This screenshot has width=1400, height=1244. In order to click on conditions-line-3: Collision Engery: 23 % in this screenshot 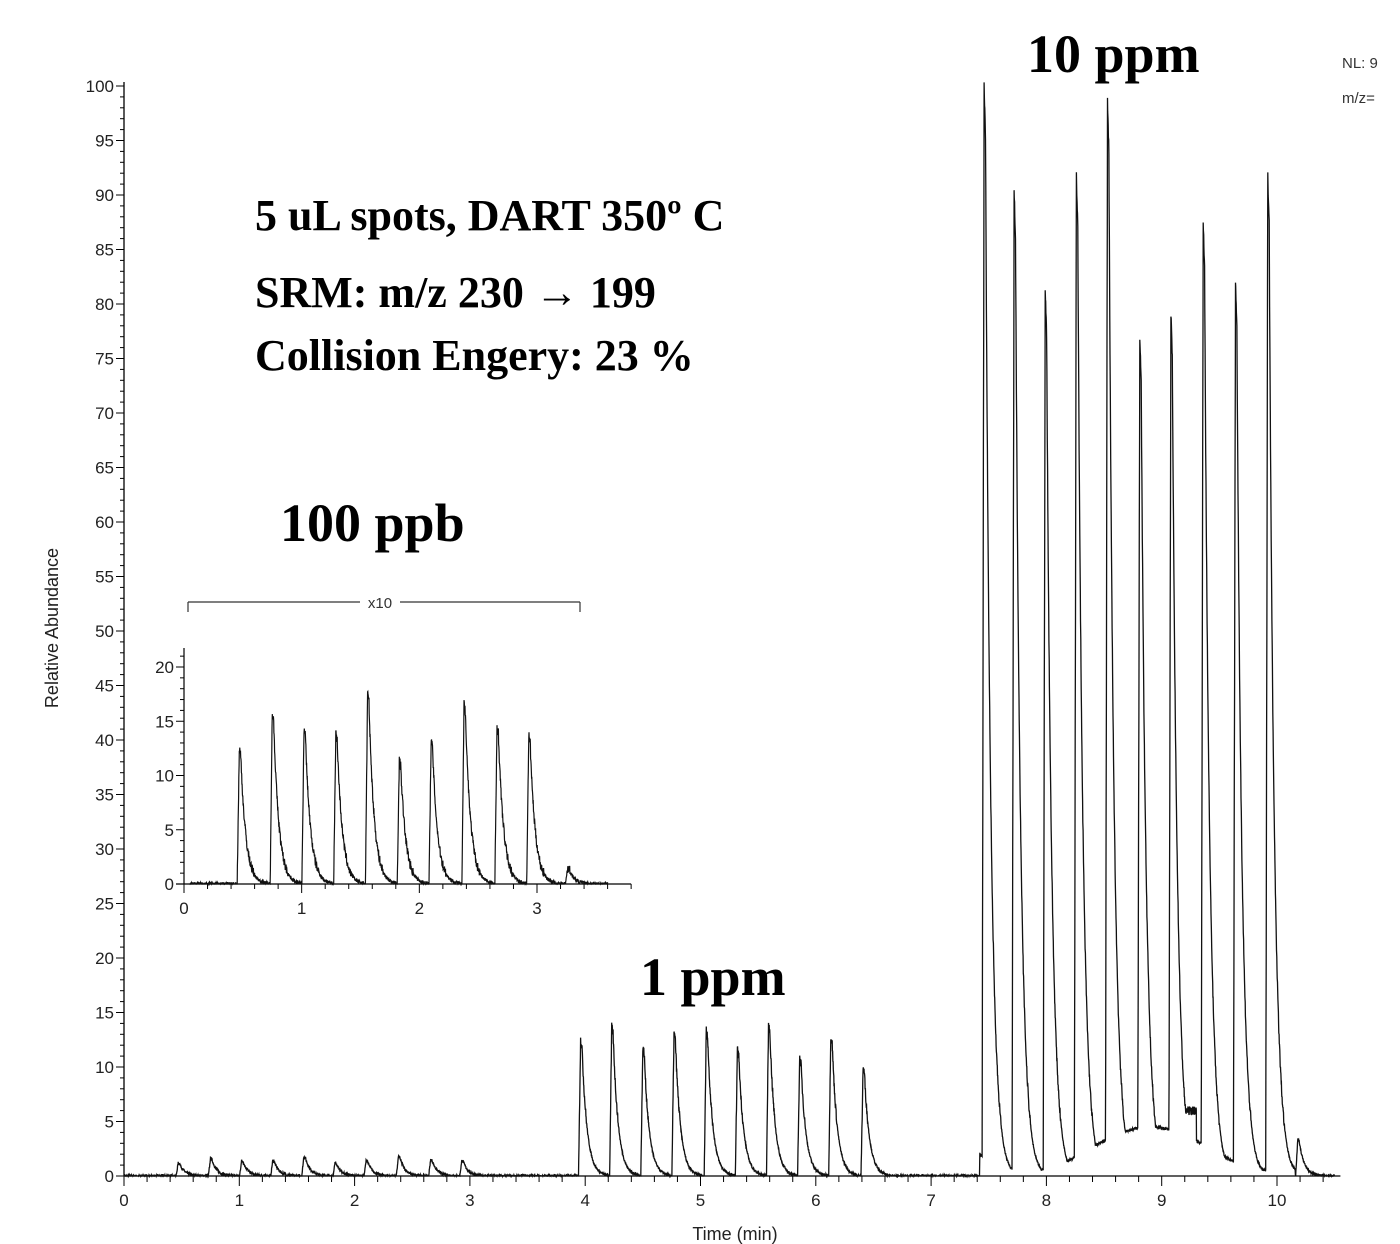, I will do `click(474, 355)`.